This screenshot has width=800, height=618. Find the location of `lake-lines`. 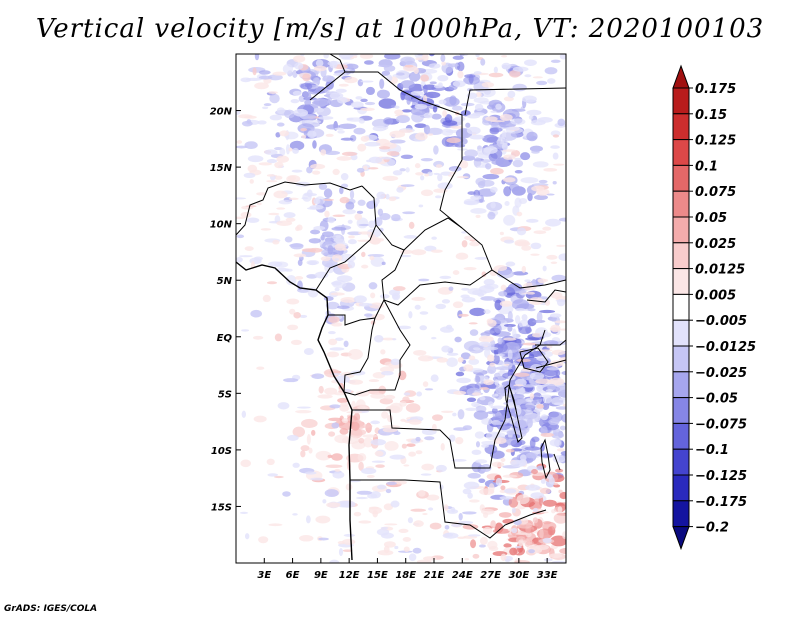

lake-lines is located at coordinates (535, 429).